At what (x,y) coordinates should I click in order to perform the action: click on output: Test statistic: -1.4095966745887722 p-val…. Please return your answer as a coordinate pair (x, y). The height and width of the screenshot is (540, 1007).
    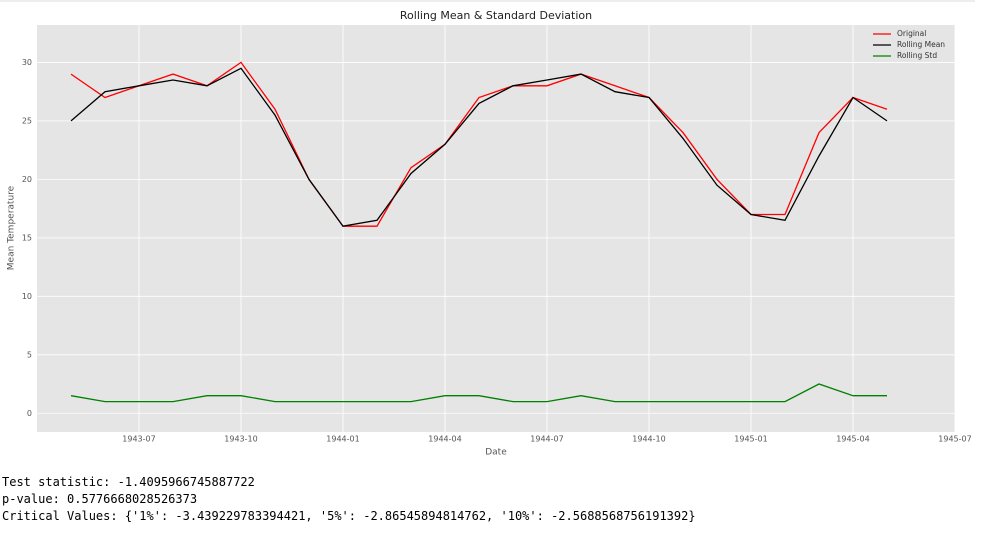
    Looking at the image, I should click on (349, 499).